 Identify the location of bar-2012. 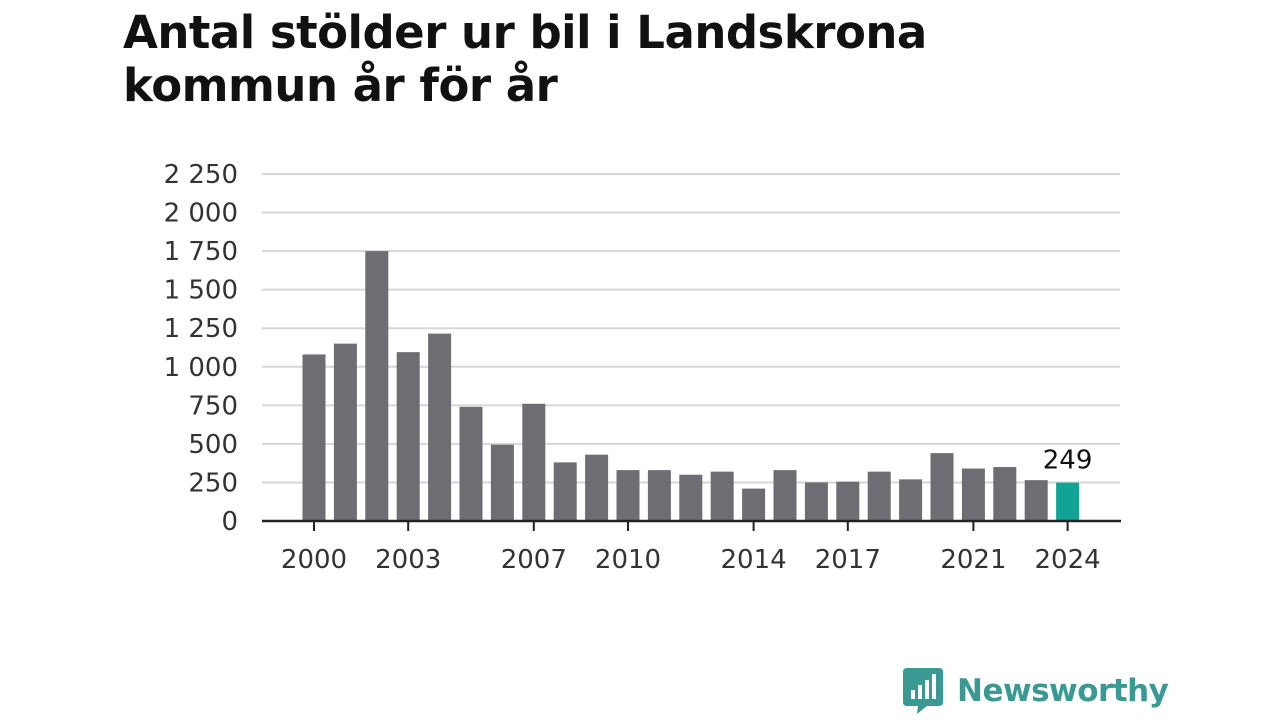
(691, 497).